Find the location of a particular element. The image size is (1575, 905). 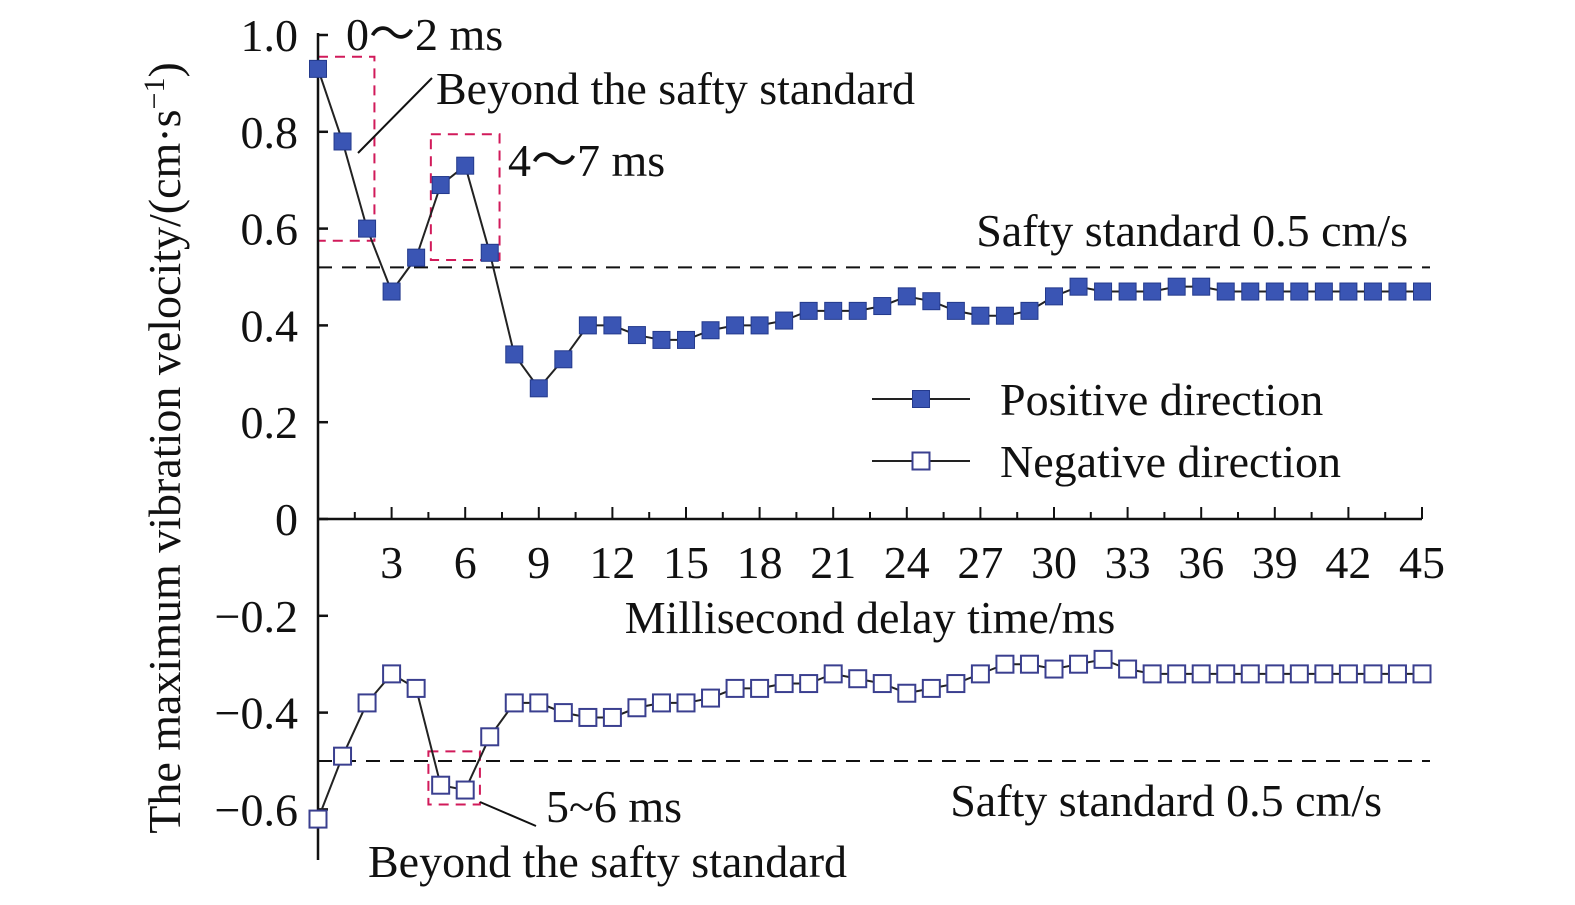

x-tick-label: 18 is located at coordinates (760, 562).